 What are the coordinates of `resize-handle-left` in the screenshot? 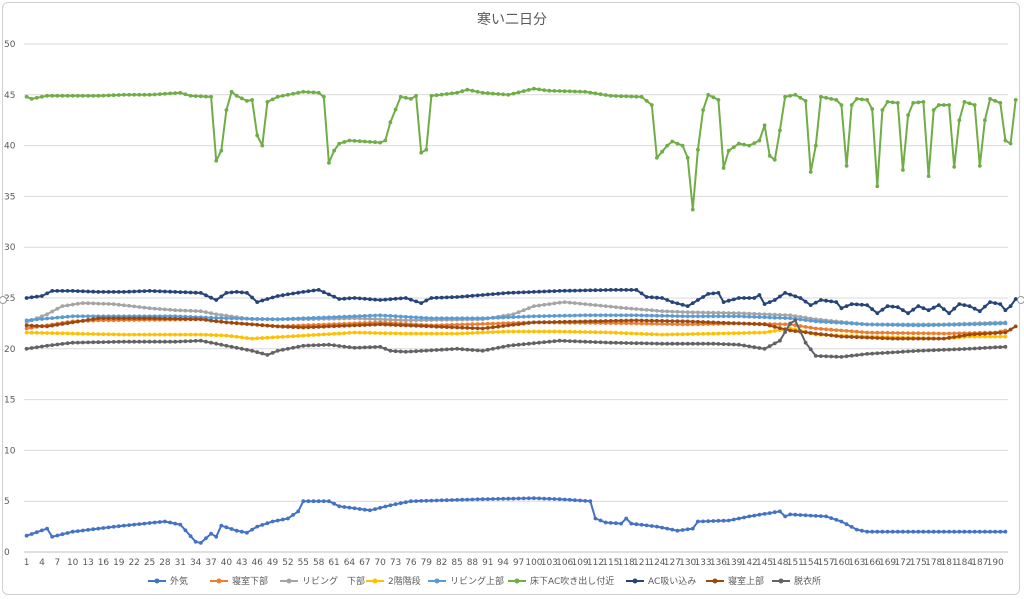 It's located at (3, 300).